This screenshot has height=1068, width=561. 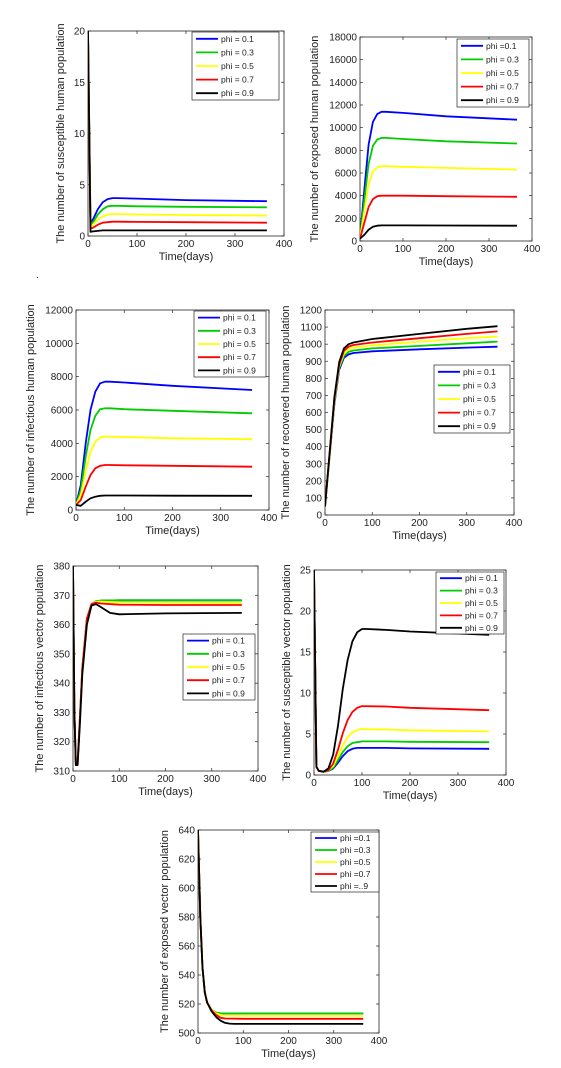 What do you see at coordinates (186, 918) in the screenshot?
I see `y-tick-label: 580` at bounding box center [186, 918].